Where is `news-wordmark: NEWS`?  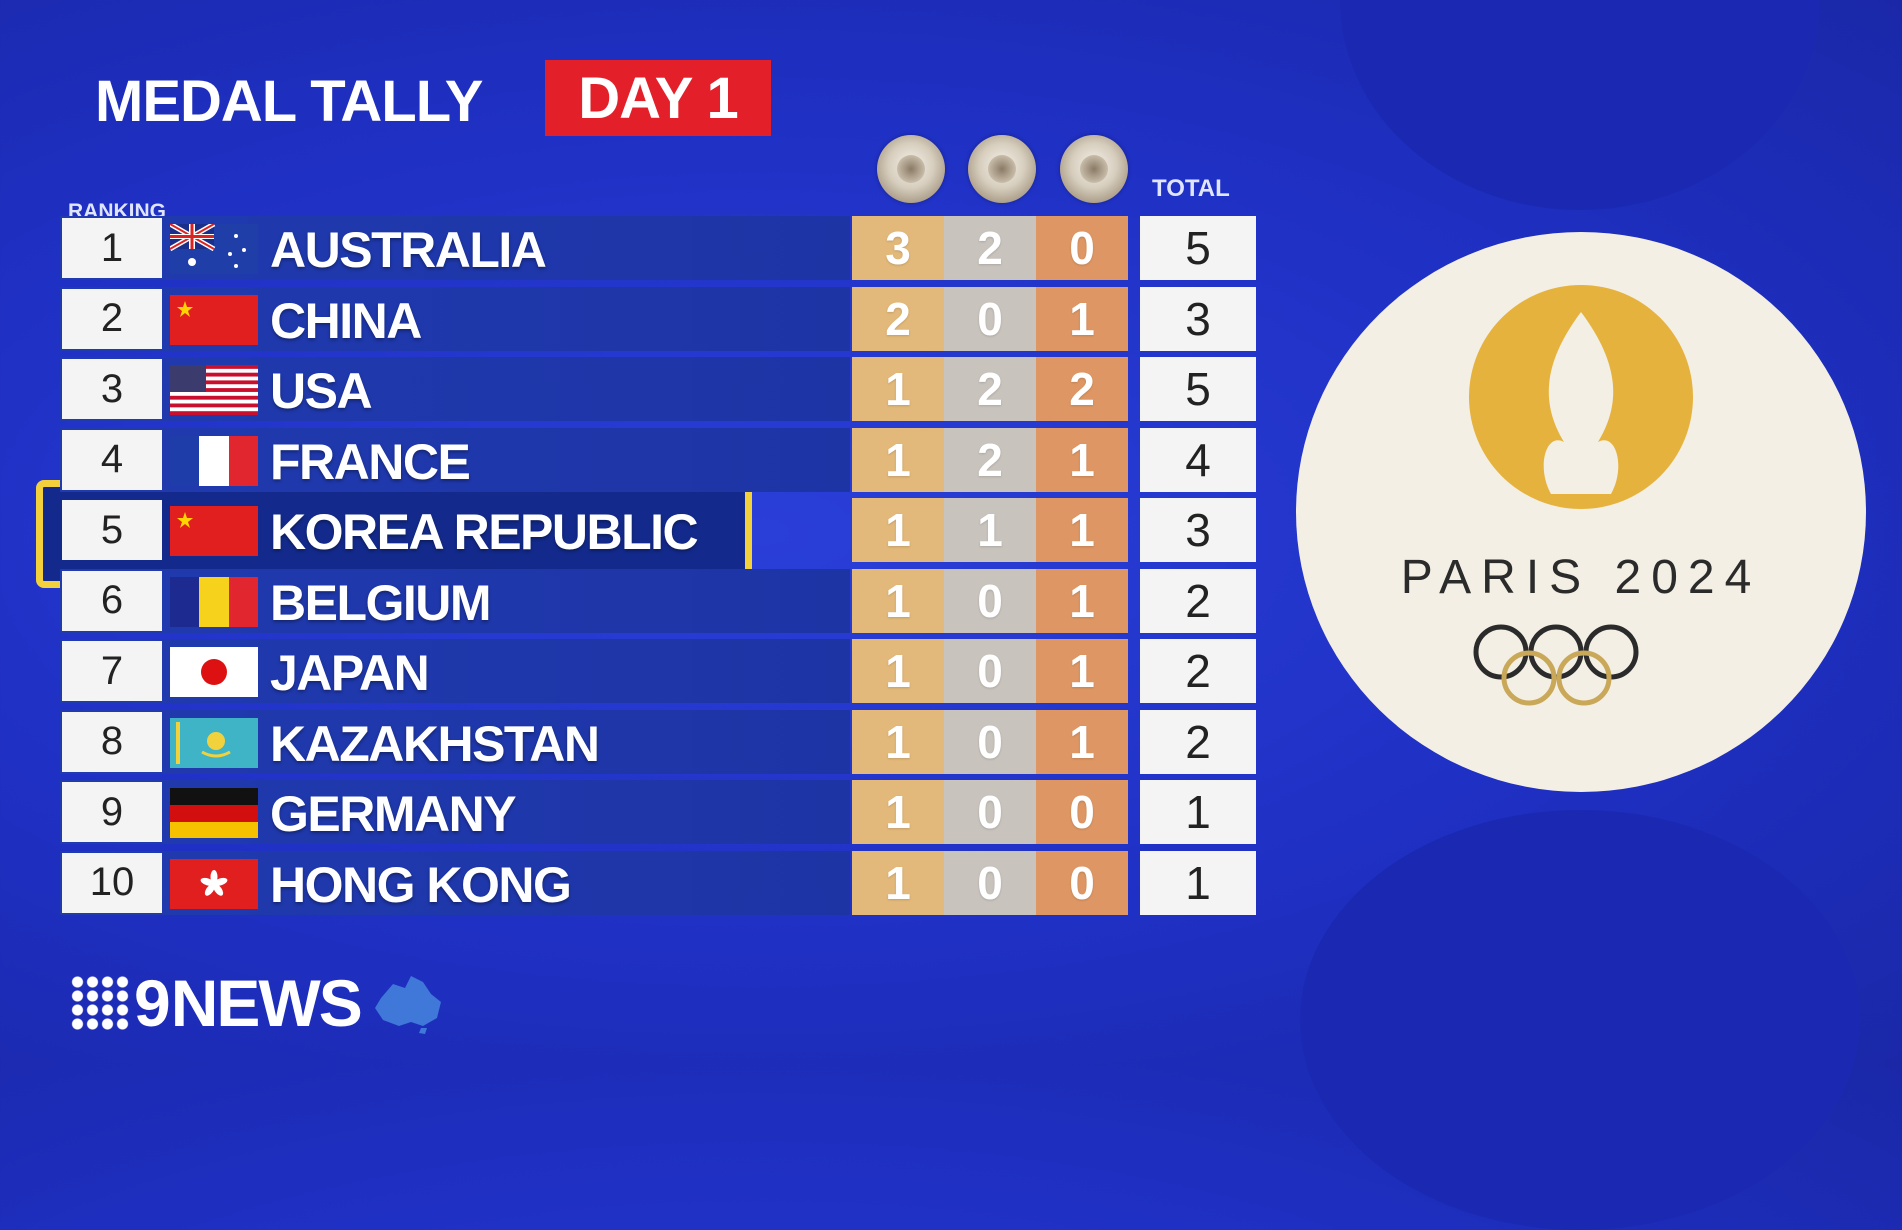 news-wordmark: NEWS is located at coordinates (266, 1003).